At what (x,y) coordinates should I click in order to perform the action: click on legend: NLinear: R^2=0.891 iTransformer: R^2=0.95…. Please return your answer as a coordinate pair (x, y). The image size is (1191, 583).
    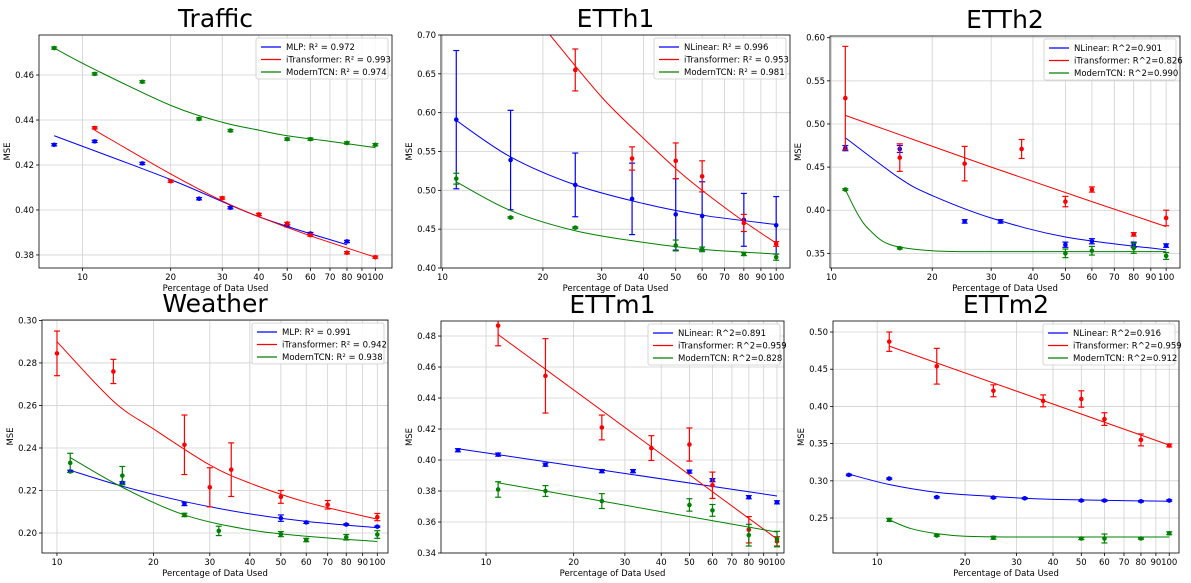
    Looking at the image, I should click on (717, 344).